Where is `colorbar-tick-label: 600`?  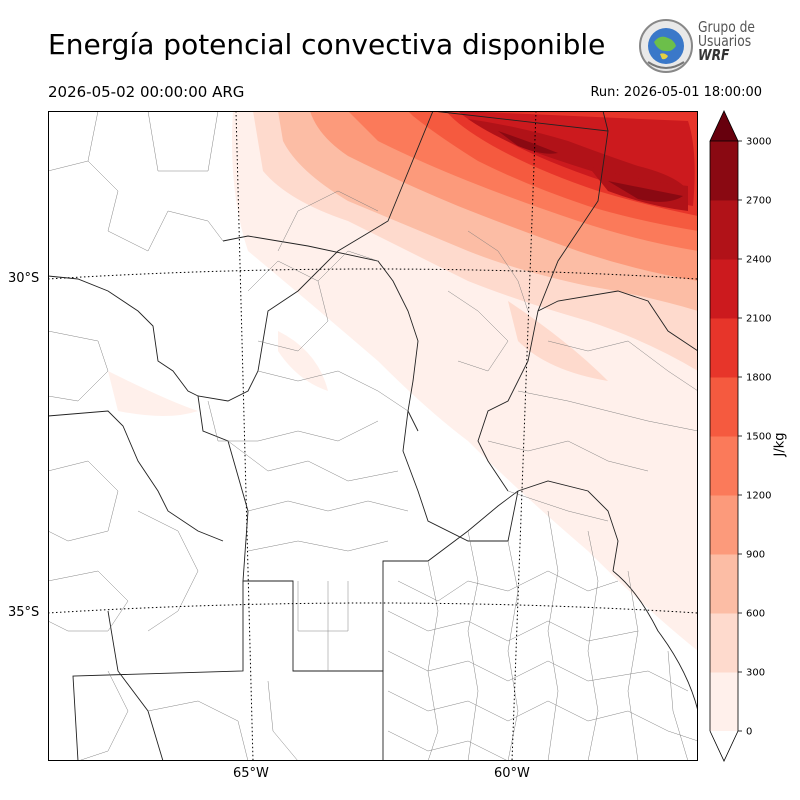 colorbar-tick-label: 600 is located at coordinates (755, 614).